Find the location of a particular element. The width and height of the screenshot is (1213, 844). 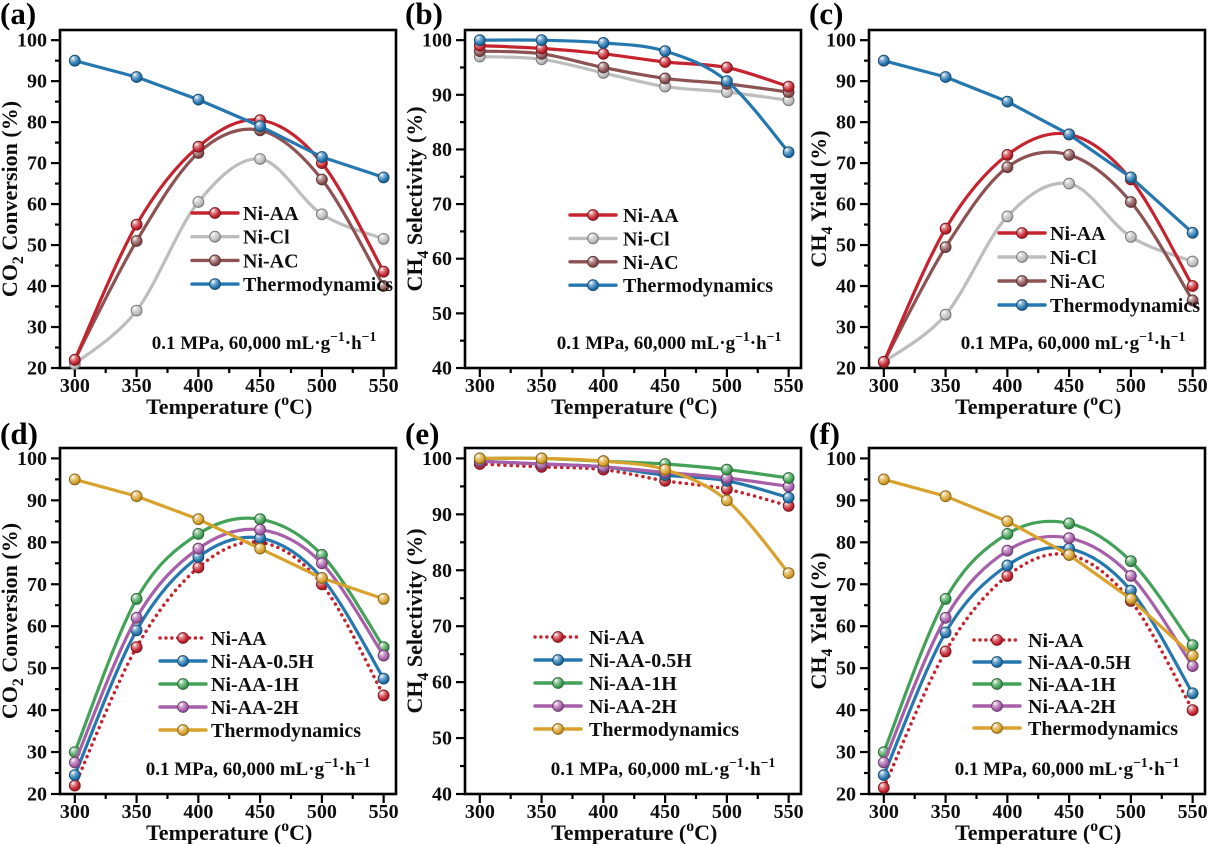

y-tick-label: 80 is located at coordinates (37, 123).